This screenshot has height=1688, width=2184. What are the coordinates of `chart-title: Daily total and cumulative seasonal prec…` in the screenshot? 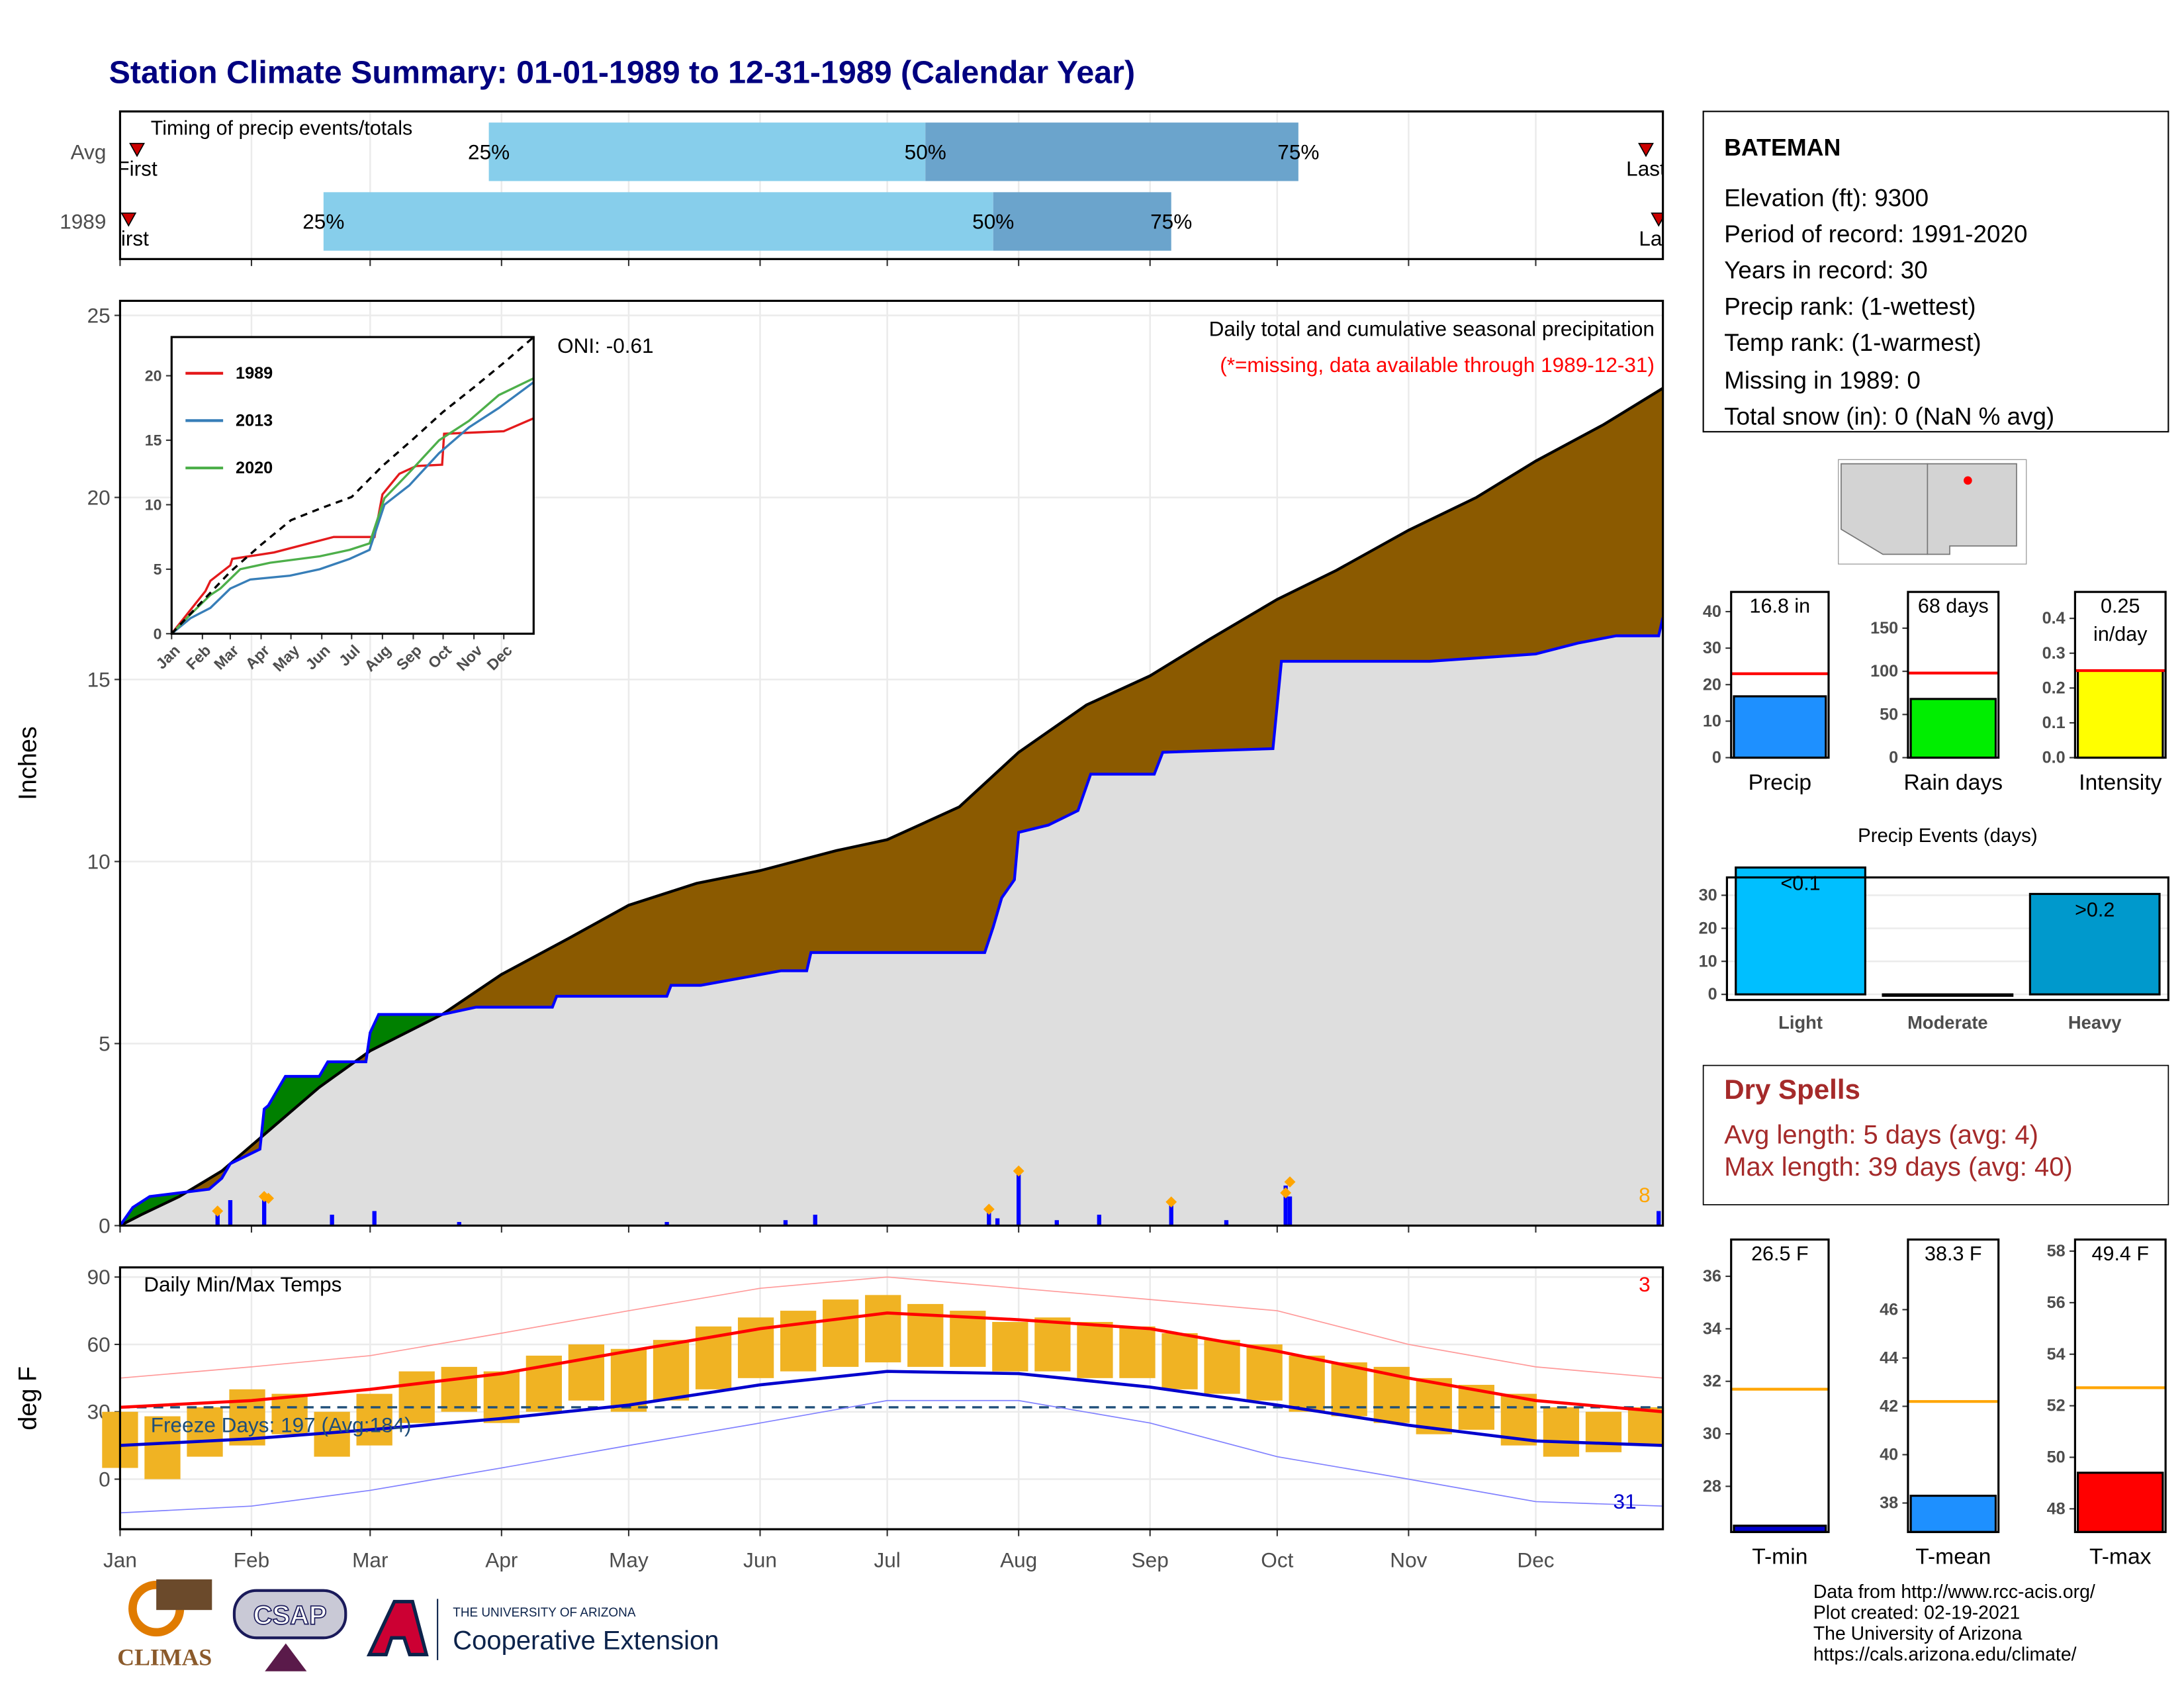 It's located at (1432, 329).